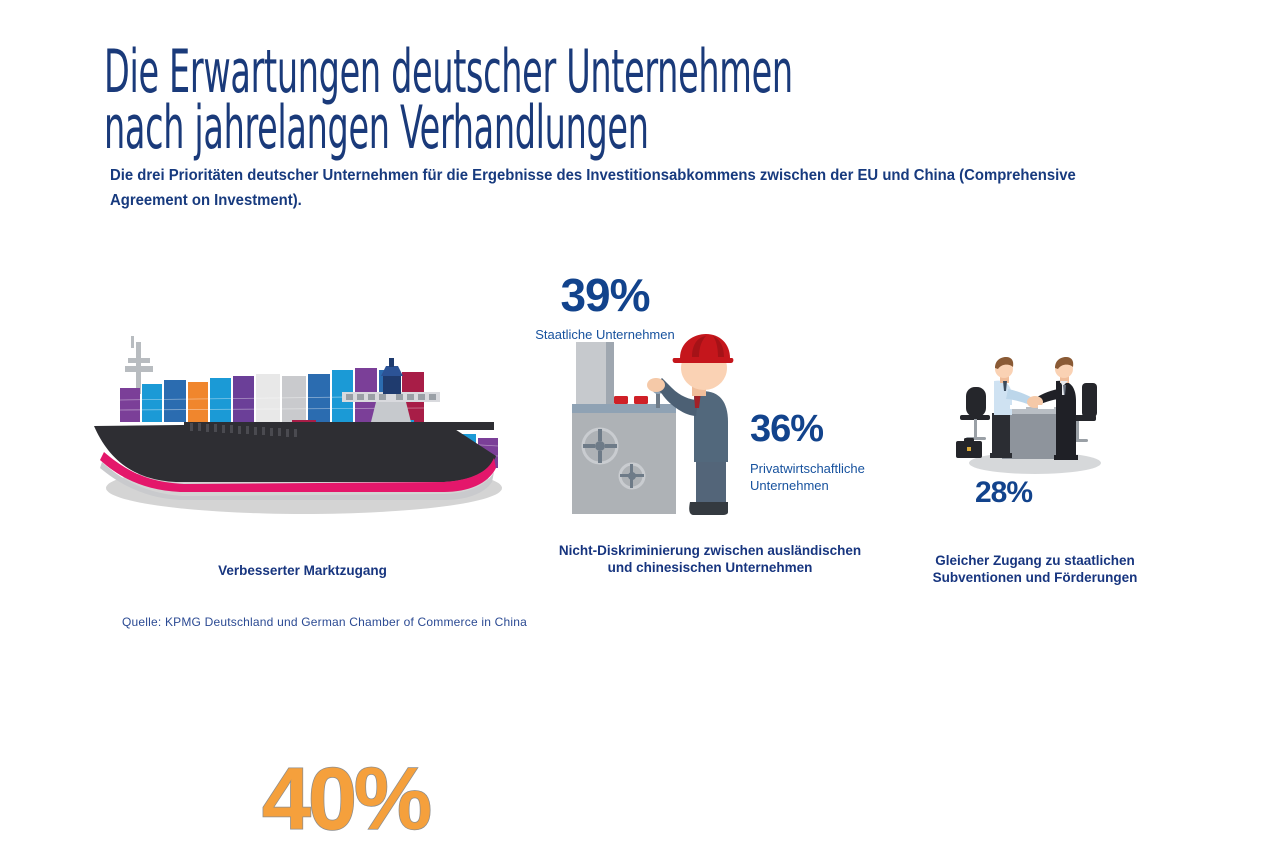 This screenshot has width=1280, height=850. What do you see at coordinates (376, 128) in the screenshot?
I see `page-title-line-2: nach jahrelangen Verhandlungen` at bounding box center [376, 128].